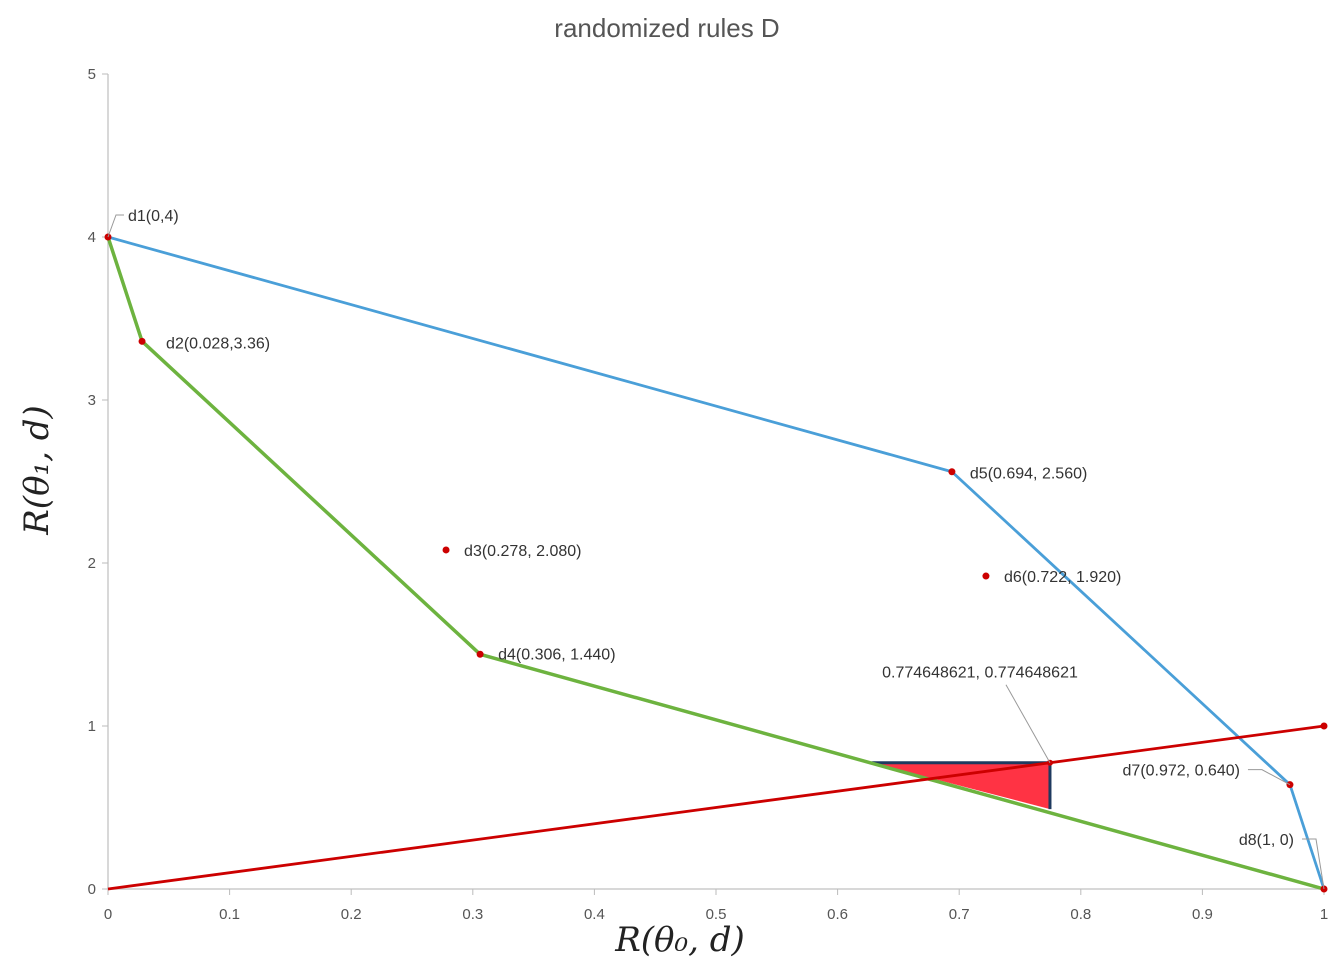 This screenshot has width=1334, height=972. Describe the element at coordinates (92, 400) in the screenshot. I see `y-tick-label: 3` at that location.